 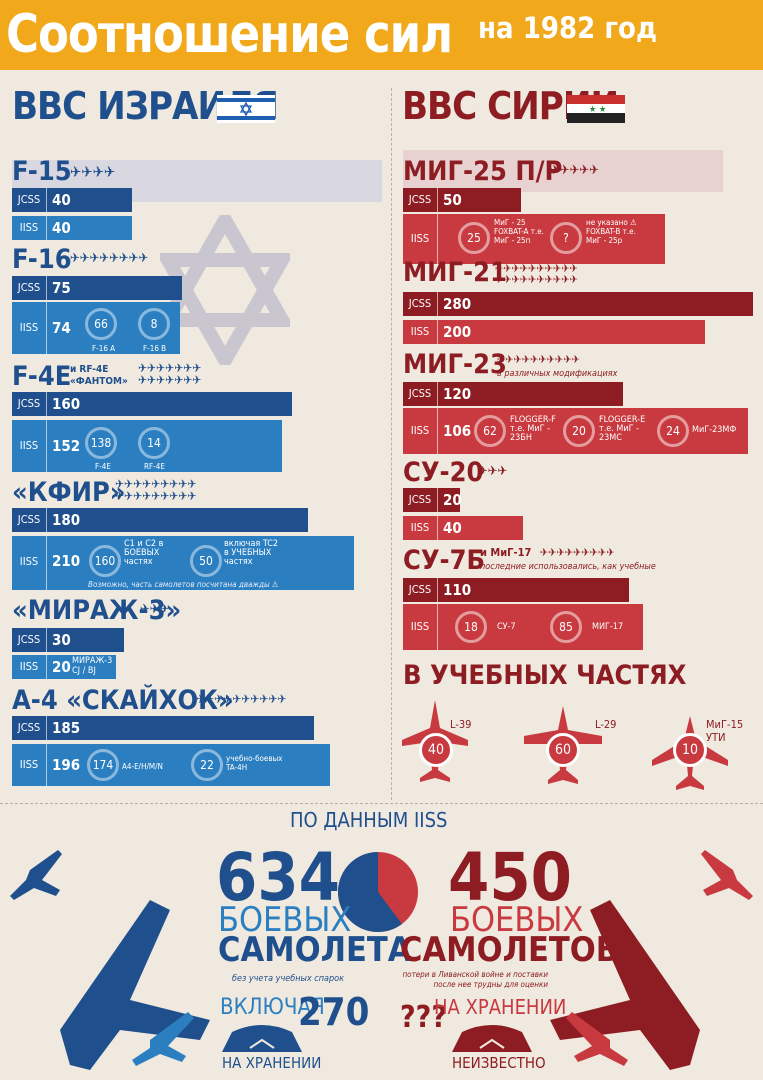 I want to click on f16-title: F-16, so click(x=42, y=259).